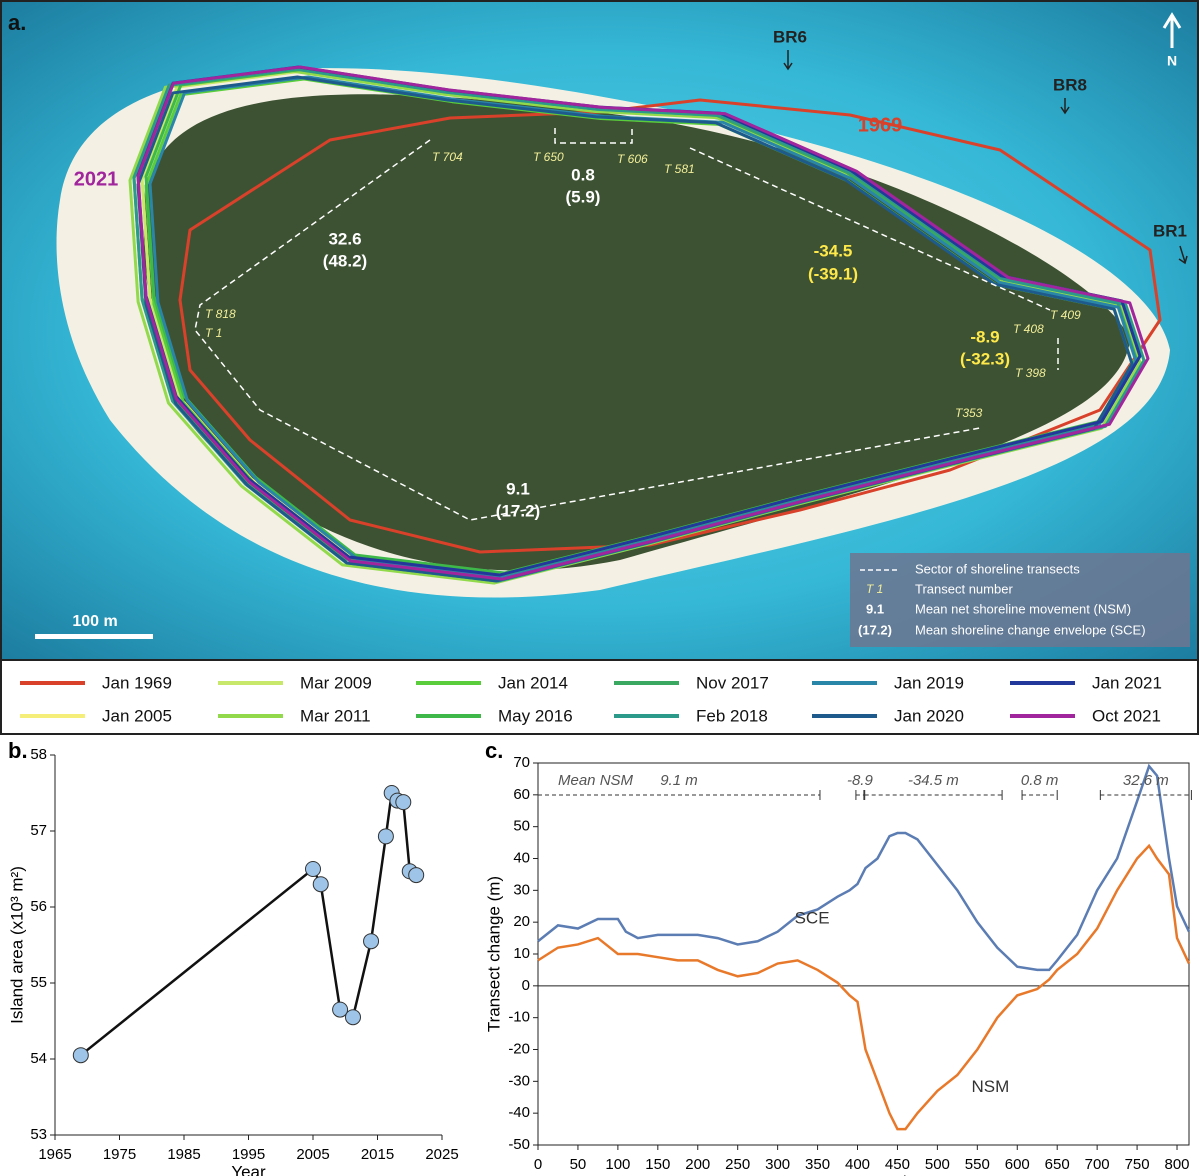  Describe the element at coordinates (248, 1154) in the screenshot. I see `x-tick-label: 1995` at that location.